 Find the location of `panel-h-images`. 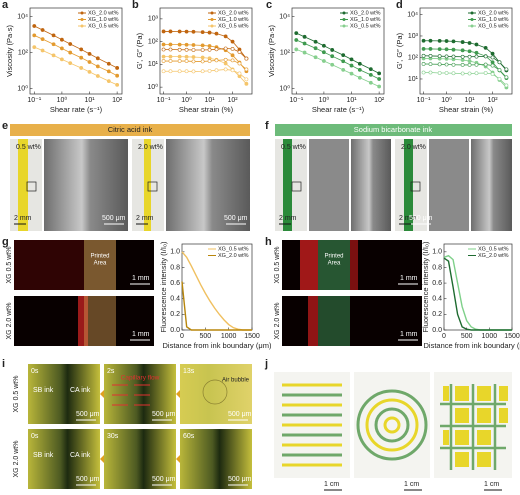

panel-h-images is located at coordinates (352, 293).